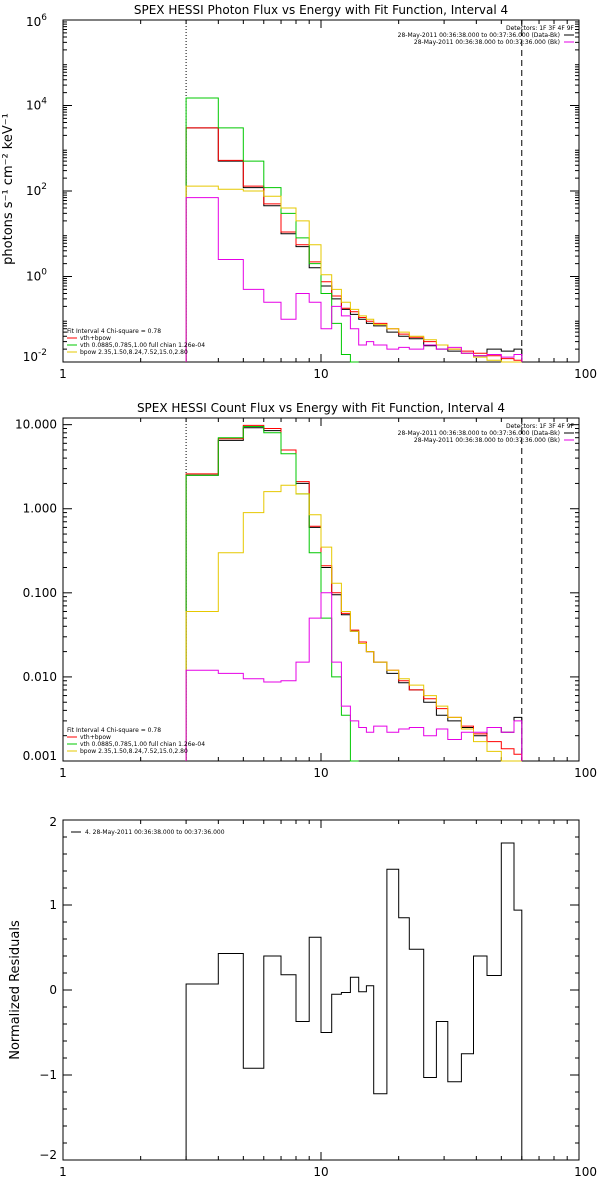  I want to click on y-tick-label: 1.000, so click(40, 509).